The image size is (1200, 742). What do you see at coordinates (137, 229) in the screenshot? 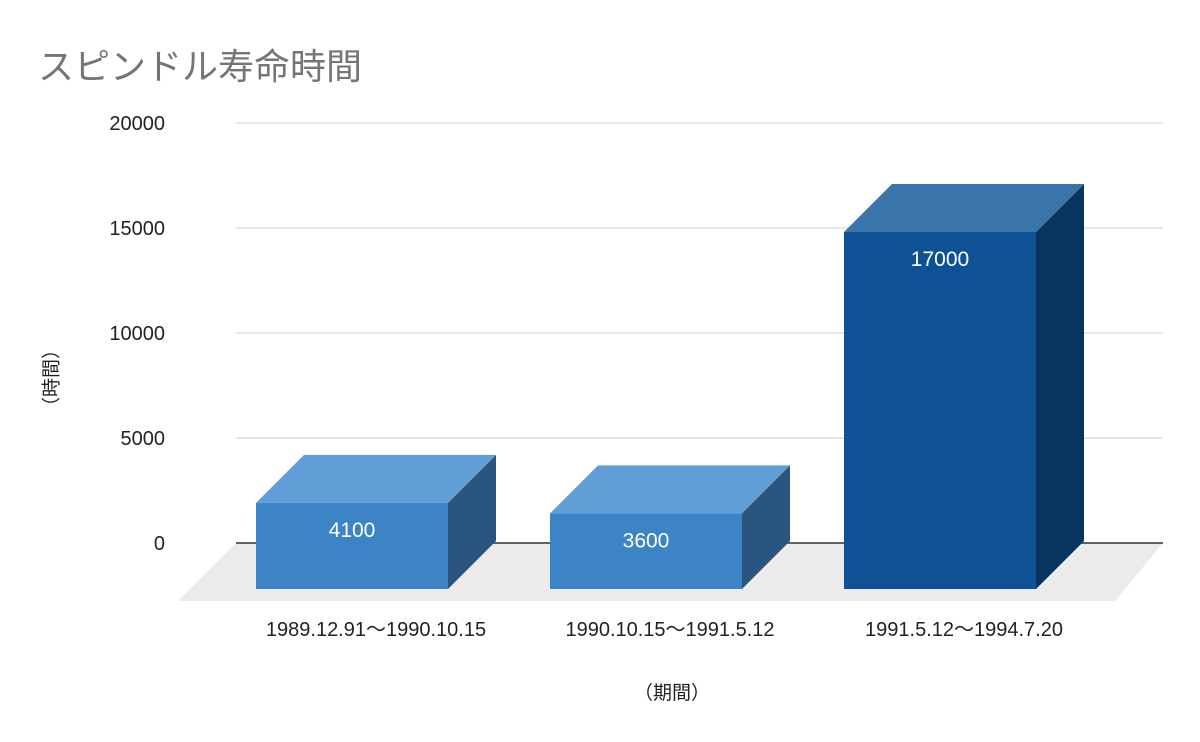
I see `y-tick-label: 15000` at bounding box center [137, 229].